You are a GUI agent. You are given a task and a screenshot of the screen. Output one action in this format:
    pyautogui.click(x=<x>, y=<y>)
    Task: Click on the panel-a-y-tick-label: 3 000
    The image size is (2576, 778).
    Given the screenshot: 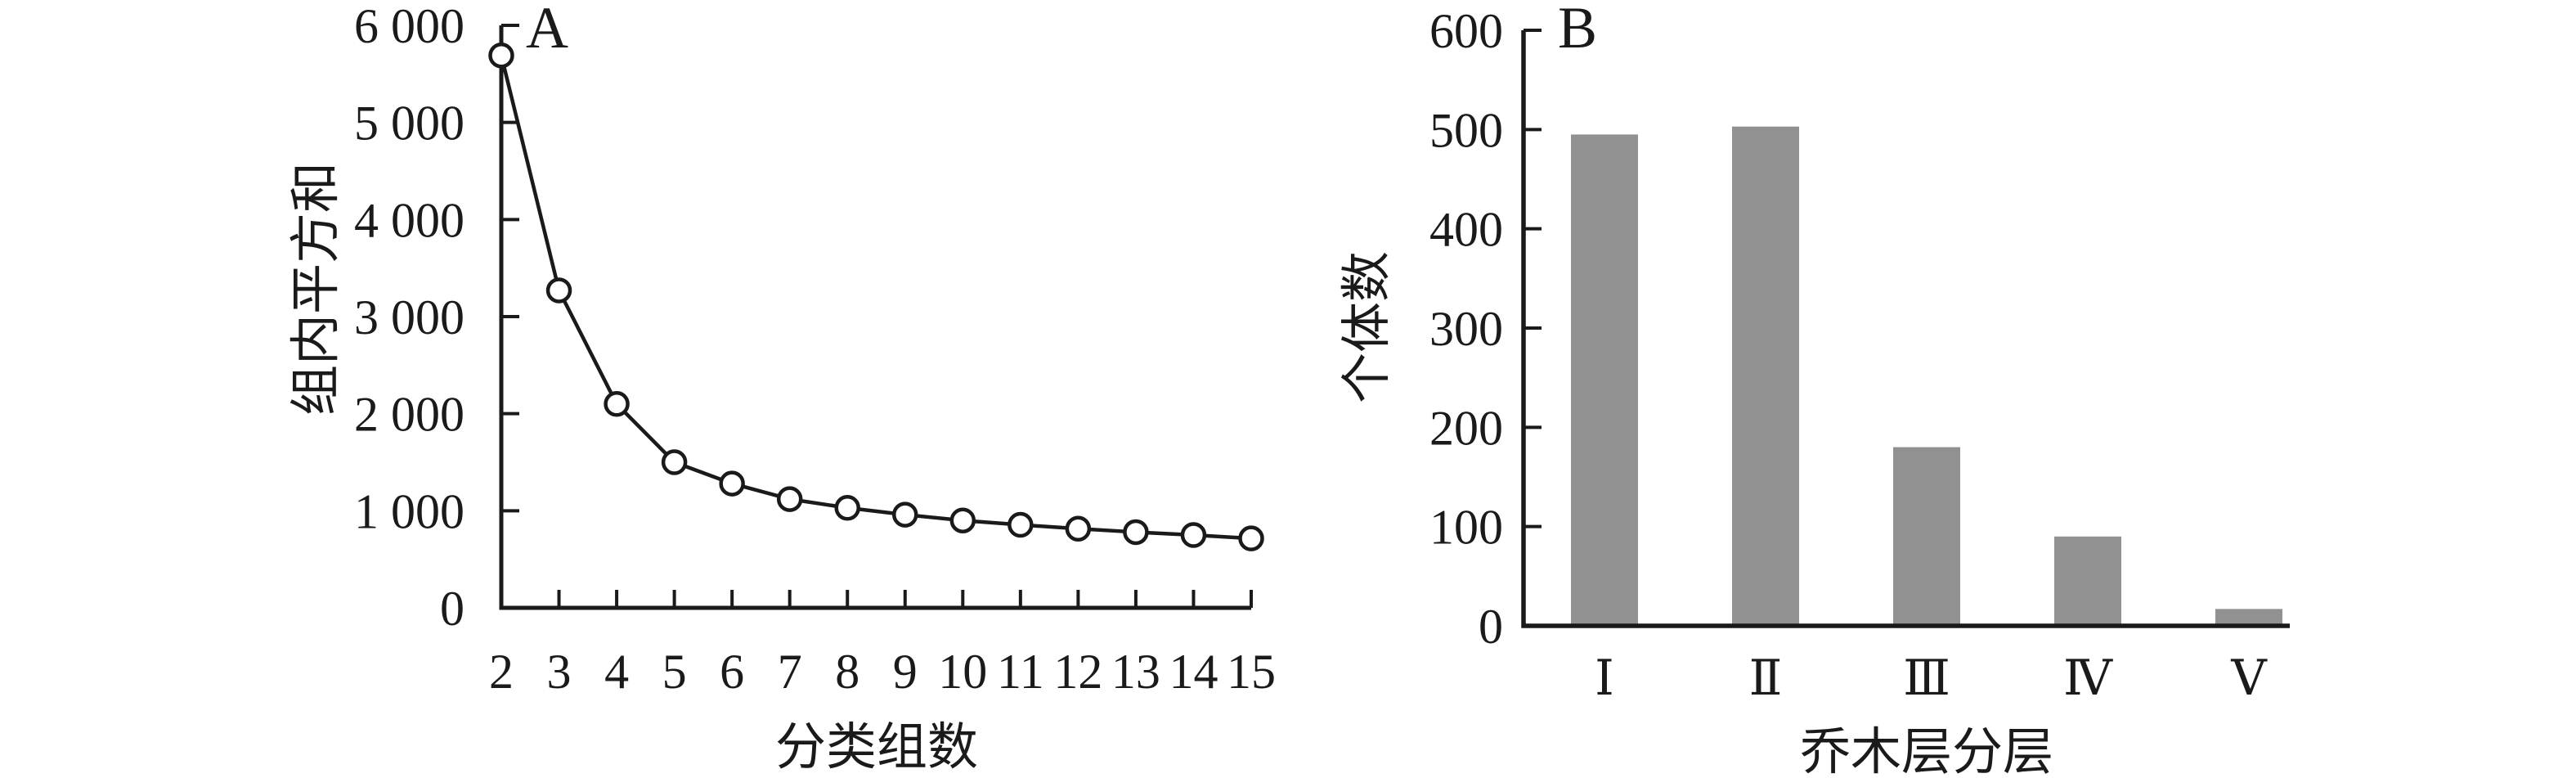 What is the action you would take?
    pyautogui.click(x=409, y=317)
    